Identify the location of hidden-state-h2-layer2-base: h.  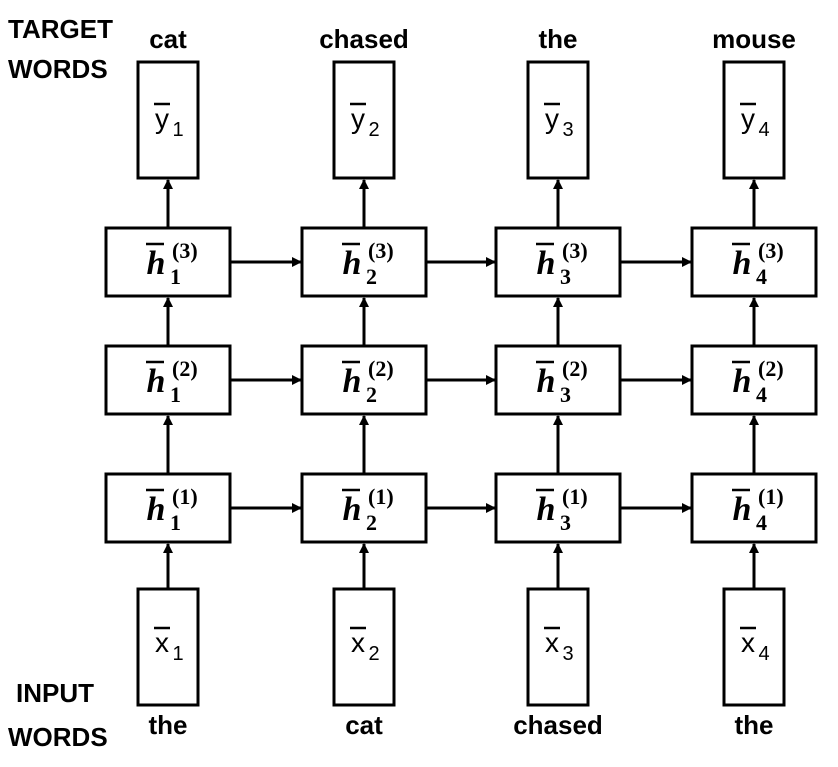
(352, 381).